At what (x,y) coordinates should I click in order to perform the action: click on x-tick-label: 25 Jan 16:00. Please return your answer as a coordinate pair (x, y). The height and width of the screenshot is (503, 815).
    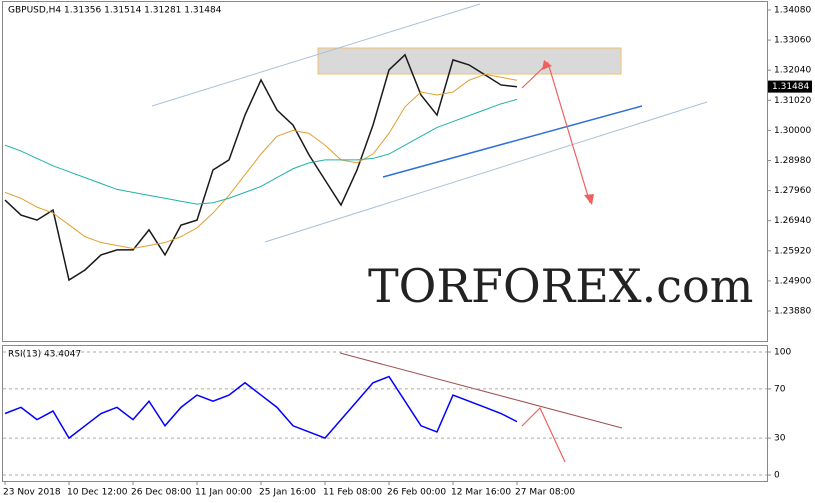
    Looking at the image, I should click on (287, 493).